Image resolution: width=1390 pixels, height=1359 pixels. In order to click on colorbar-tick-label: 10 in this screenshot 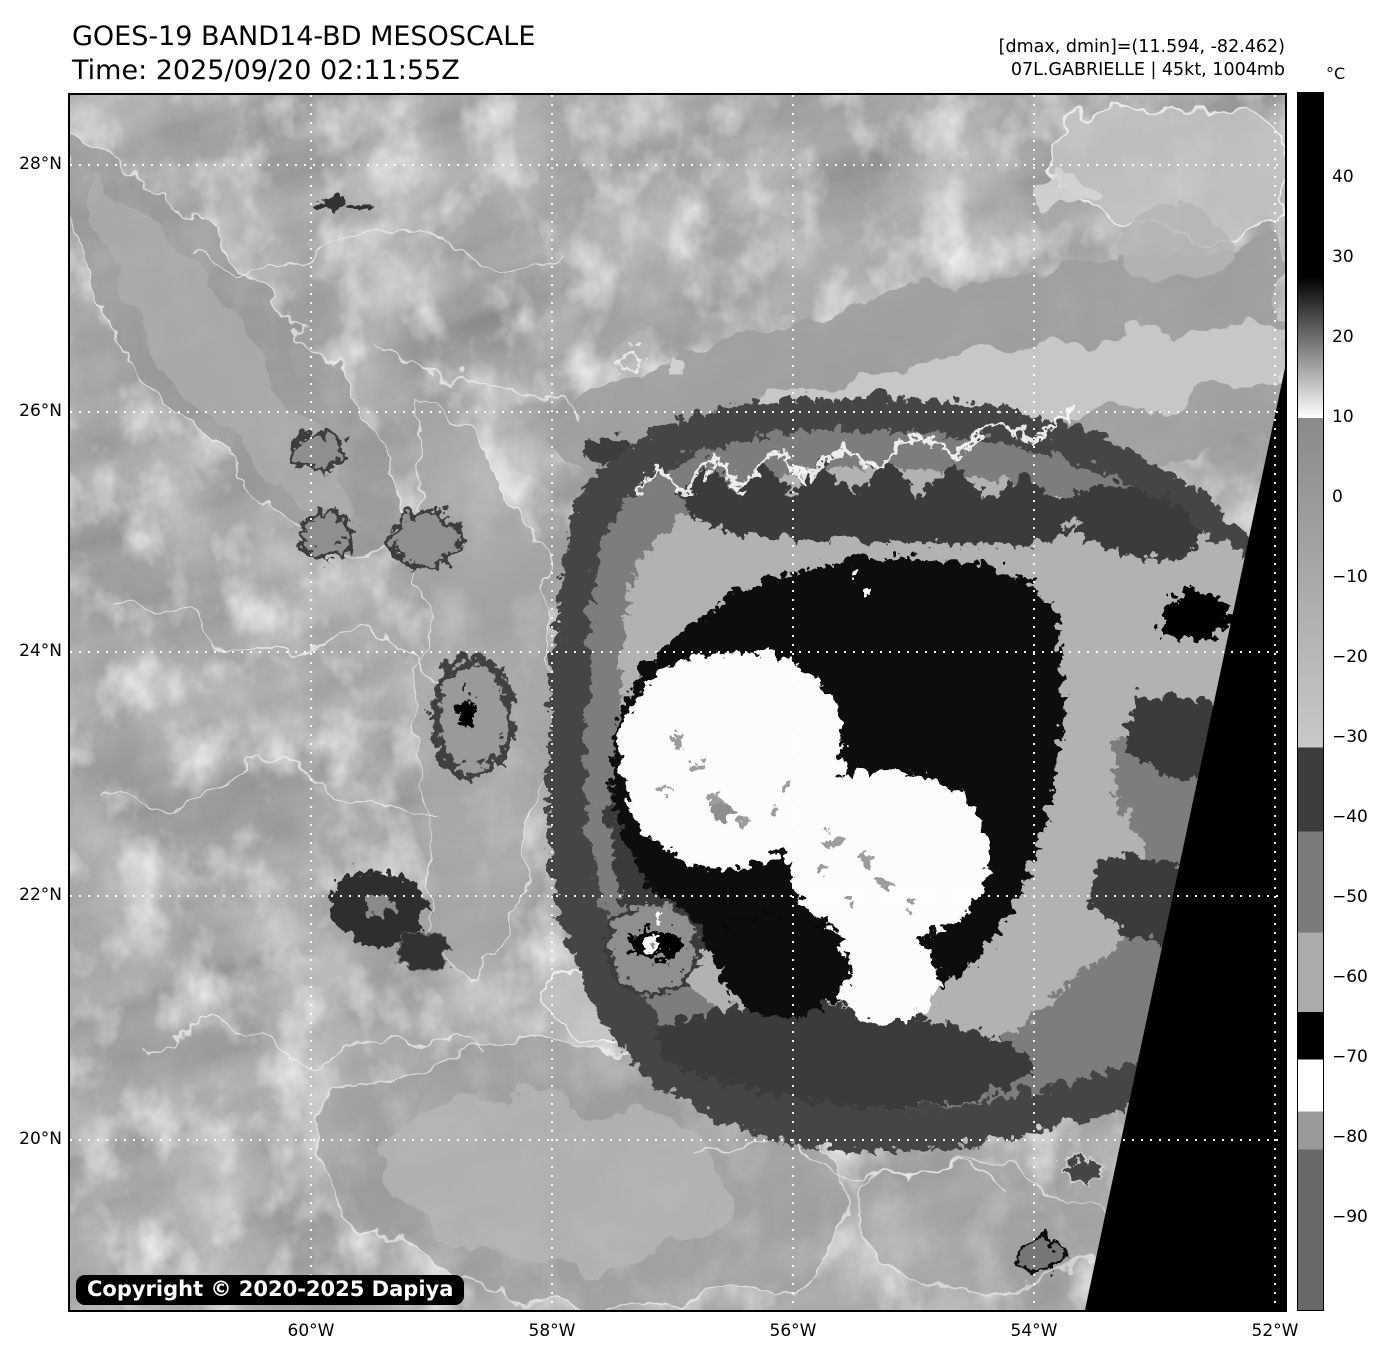, I will do `click(1343, 417)`.